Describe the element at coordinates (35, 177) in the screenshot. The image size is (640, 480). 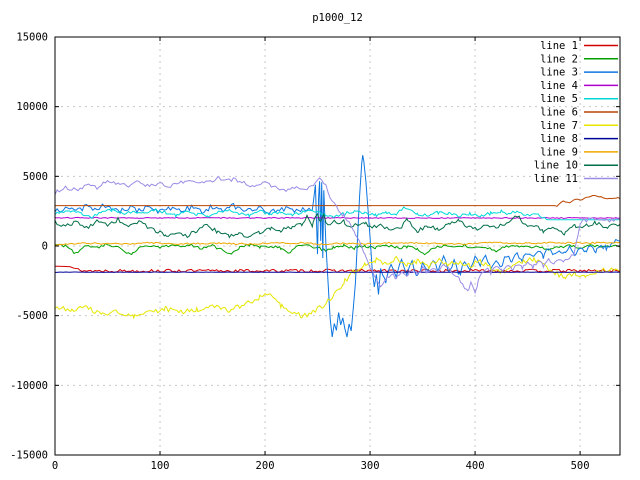
I see `y-tick-label-5000: 5000` at that location.